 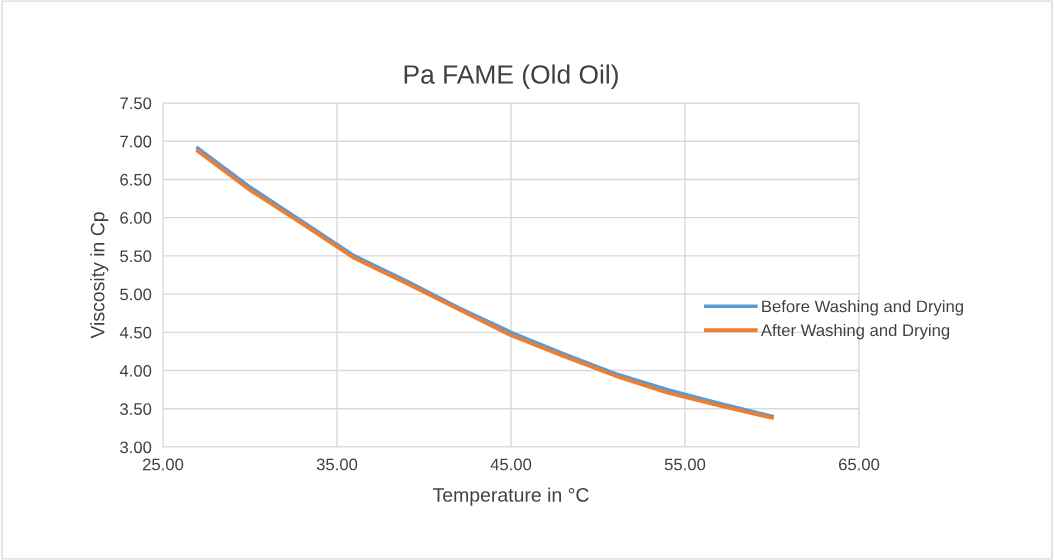 What do you see at coordinates (136, 447) in the screenshot?
I see `y-tick-label: 3.00` at bounding box center [136, 447].